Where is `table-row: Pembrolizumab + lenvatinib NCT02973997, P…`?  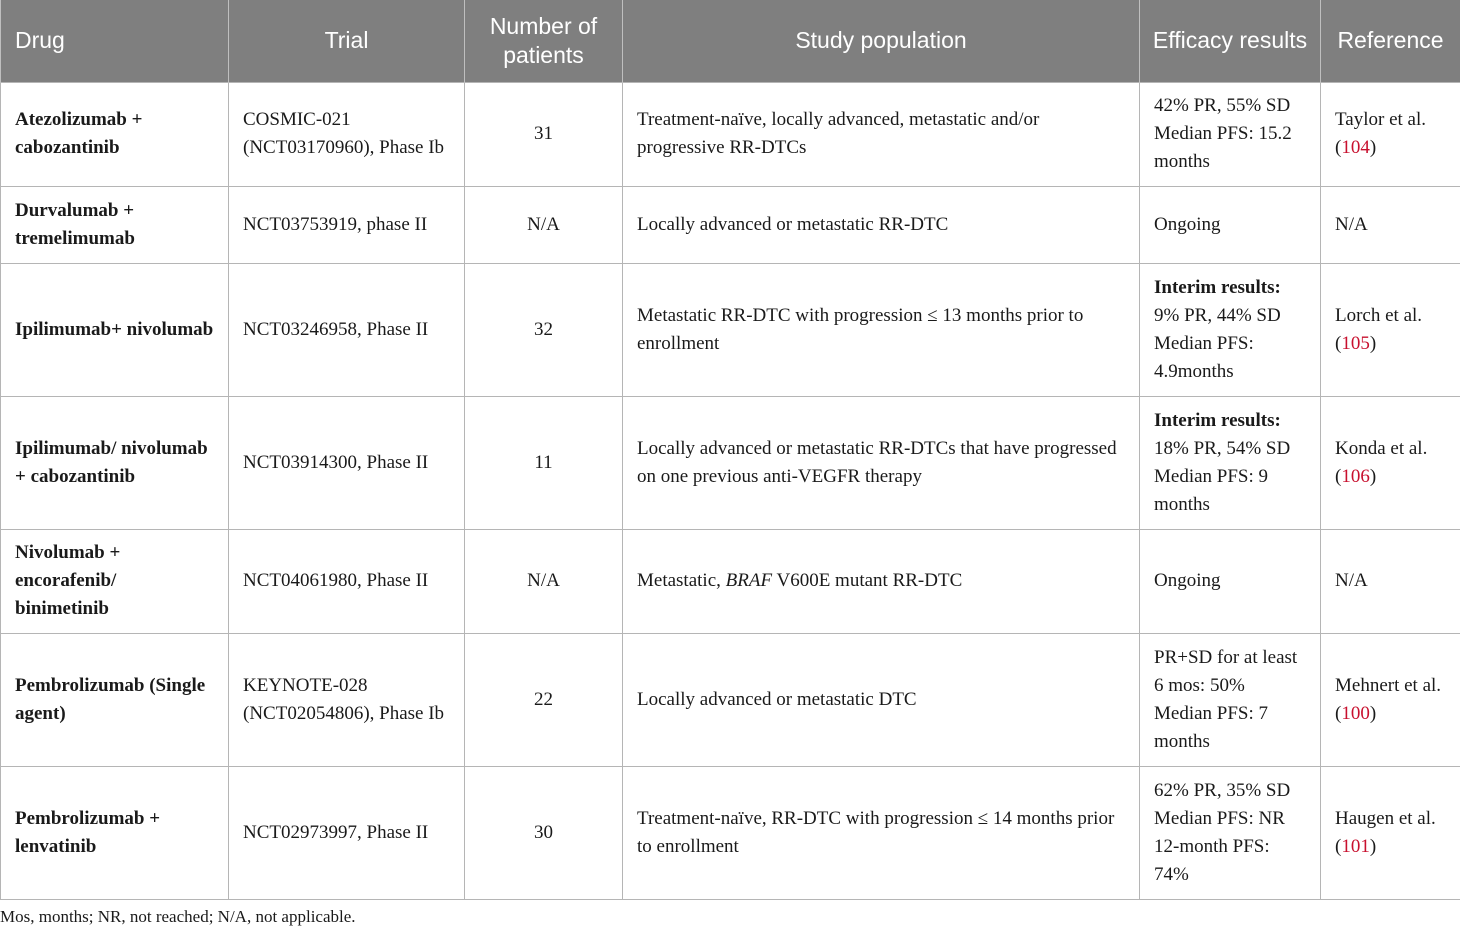
table-row: Pembrolizumab + lenvatinib NCT02973997, P… is located at coordinates (730, 832).